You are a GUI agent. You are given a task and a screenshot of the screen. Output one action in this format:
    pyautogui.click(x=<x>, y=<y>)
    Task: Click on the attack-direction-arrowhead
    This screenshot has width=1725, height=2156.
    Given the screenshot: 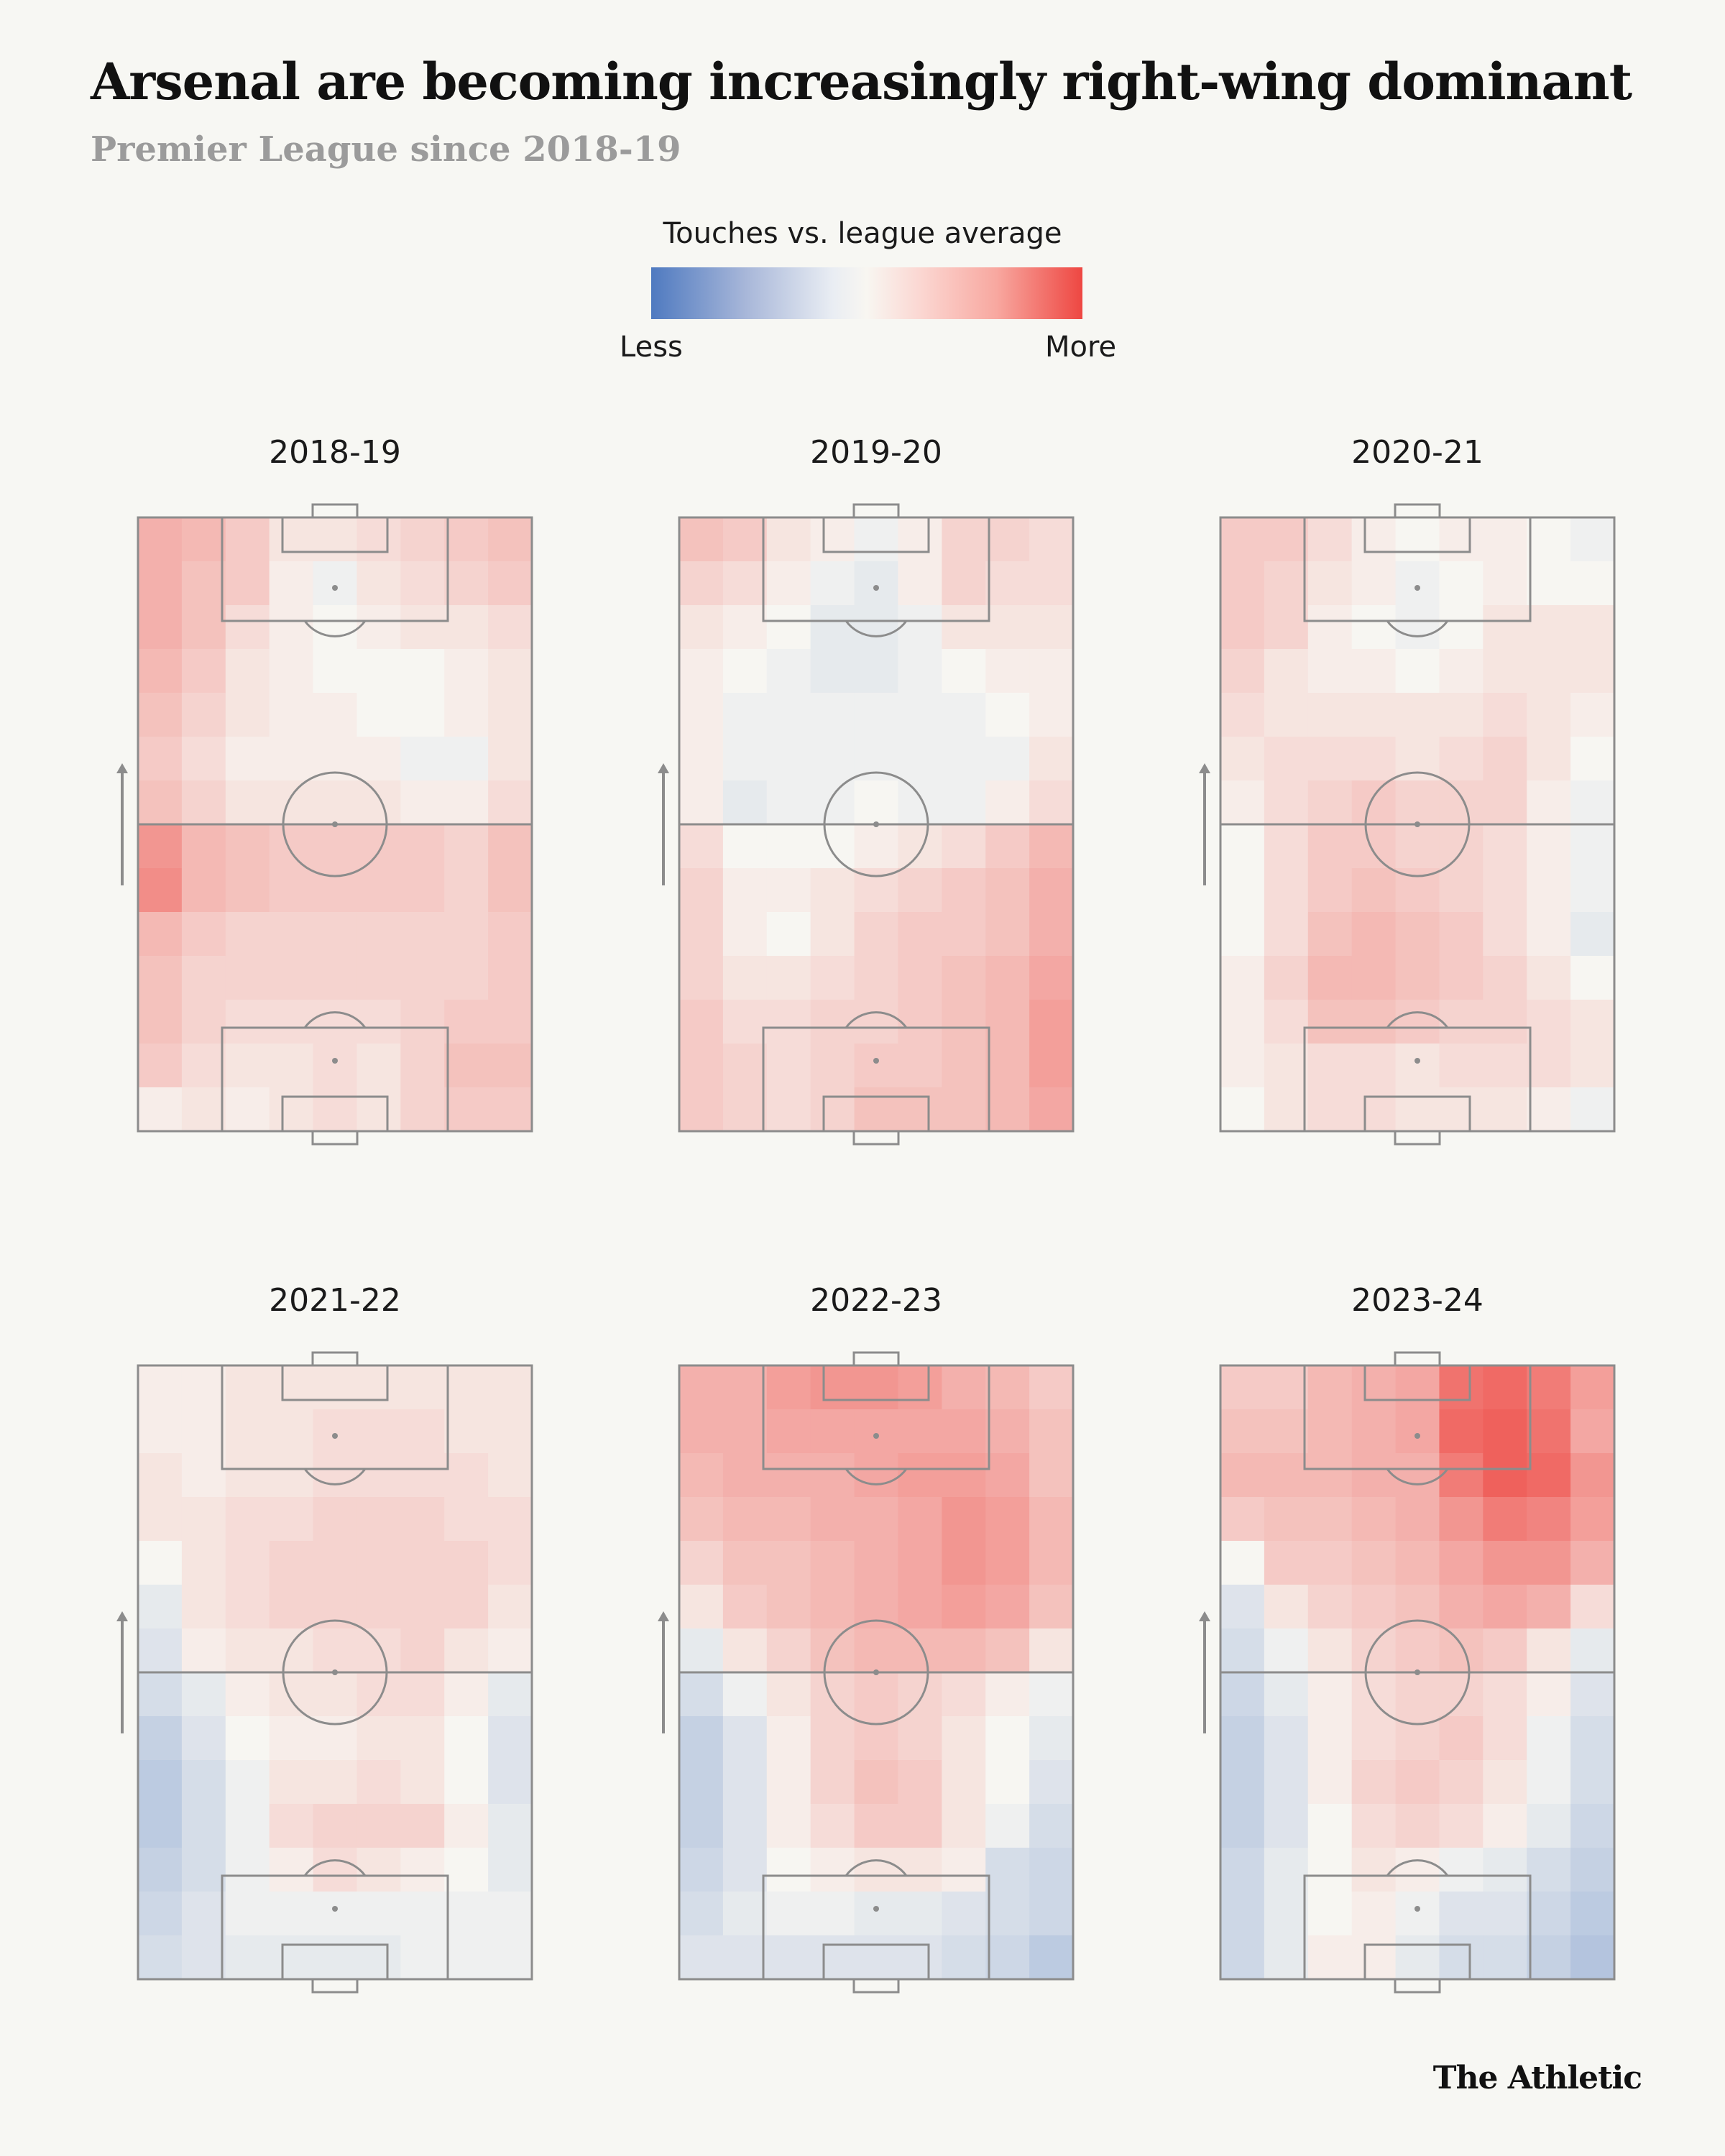 What is the action you would take?
    pyautogui.click(x=663, y=768)
    